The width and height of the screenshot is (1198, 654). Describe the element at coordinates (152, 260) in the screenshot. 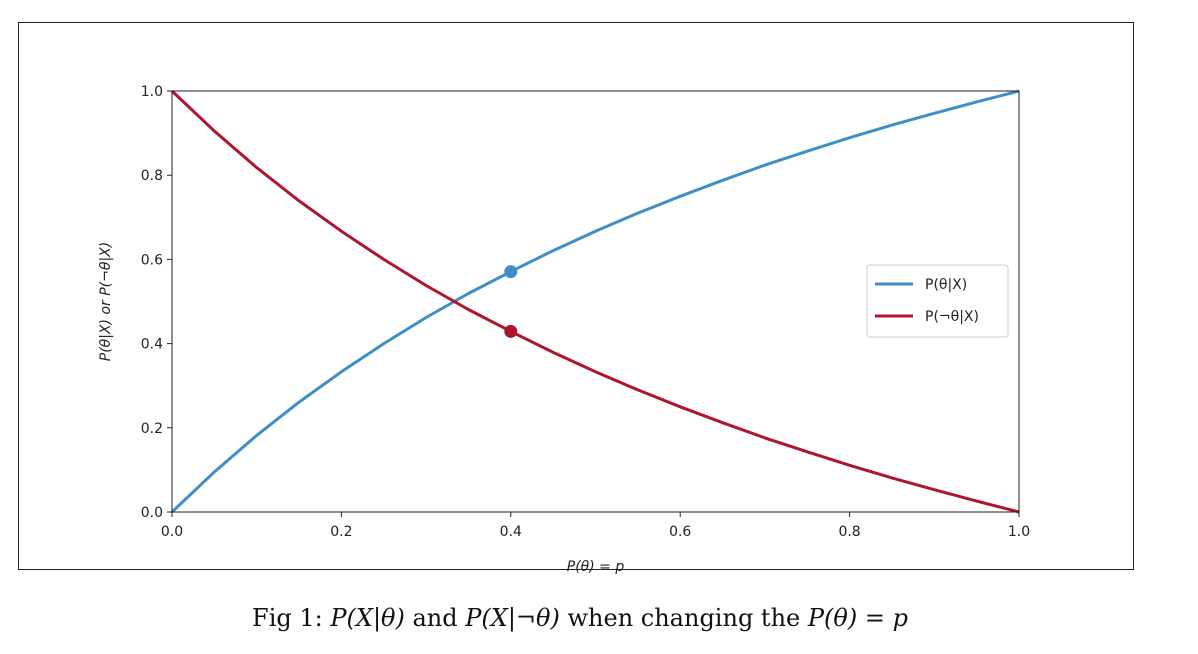

I see `y-tick-label: 0.6` at that location.